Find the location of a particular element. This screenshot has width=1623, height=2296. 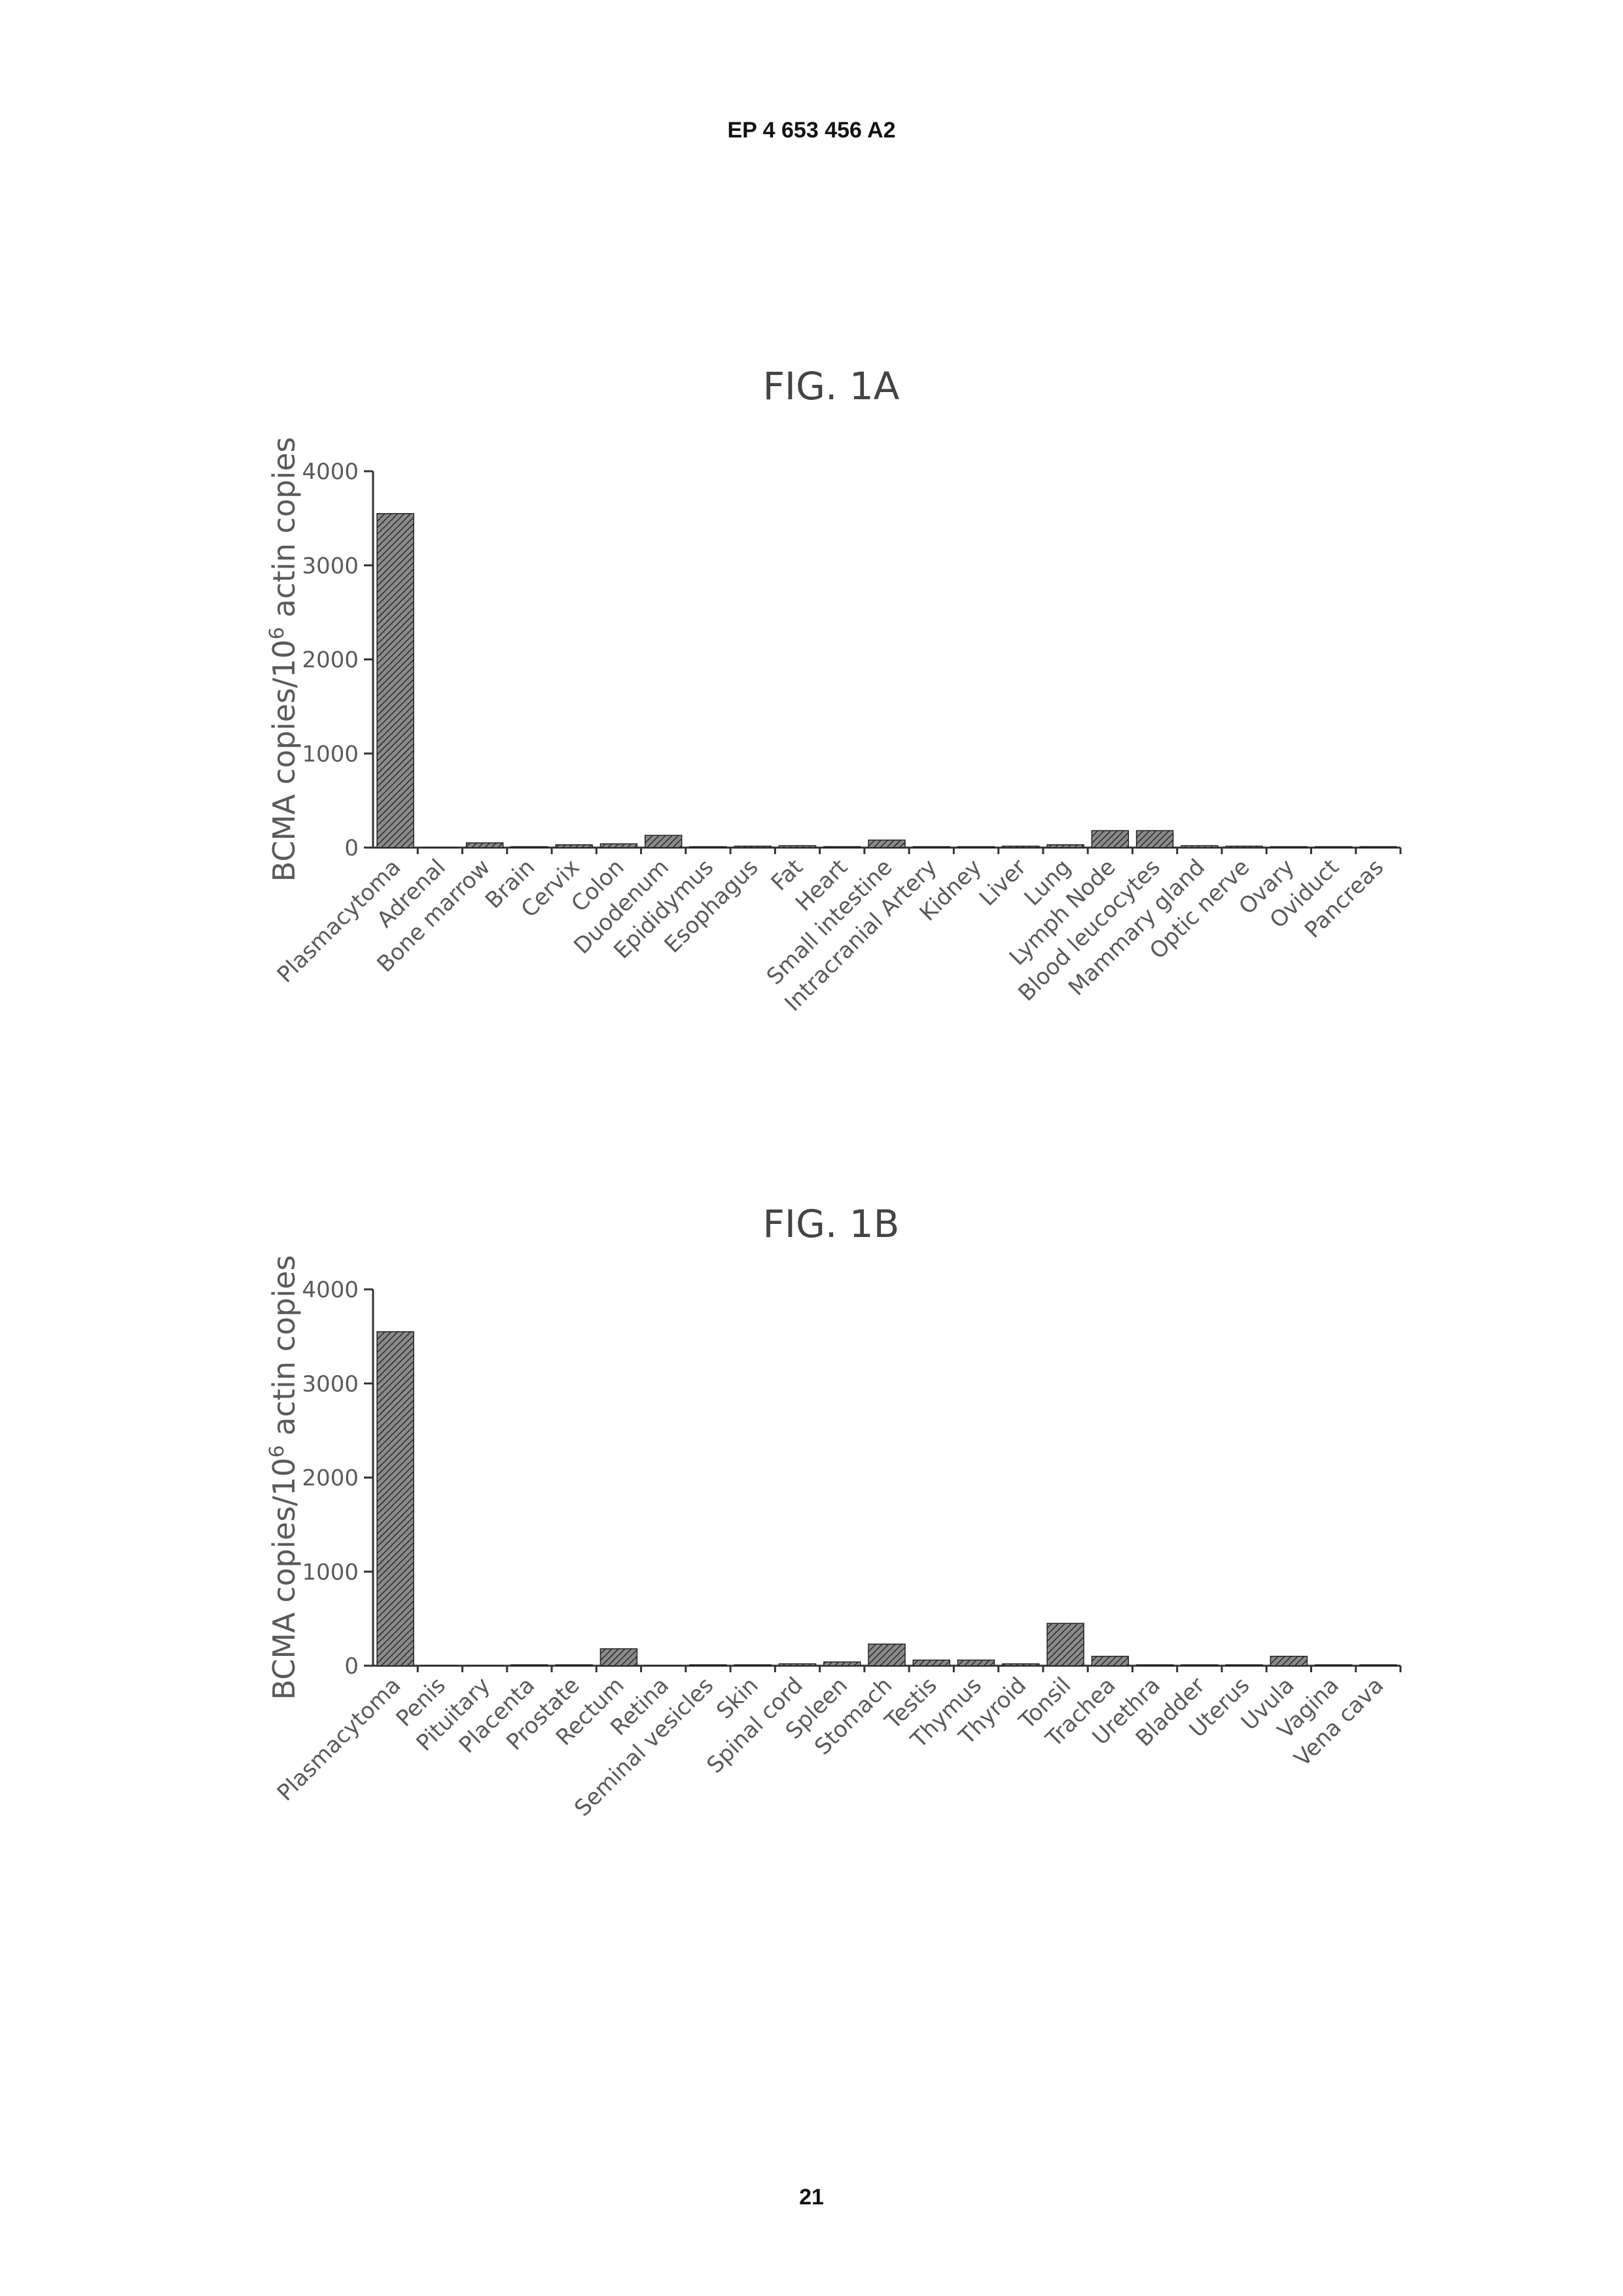

chart-title: FIG. 1B is located at coordinates (832, 1224).